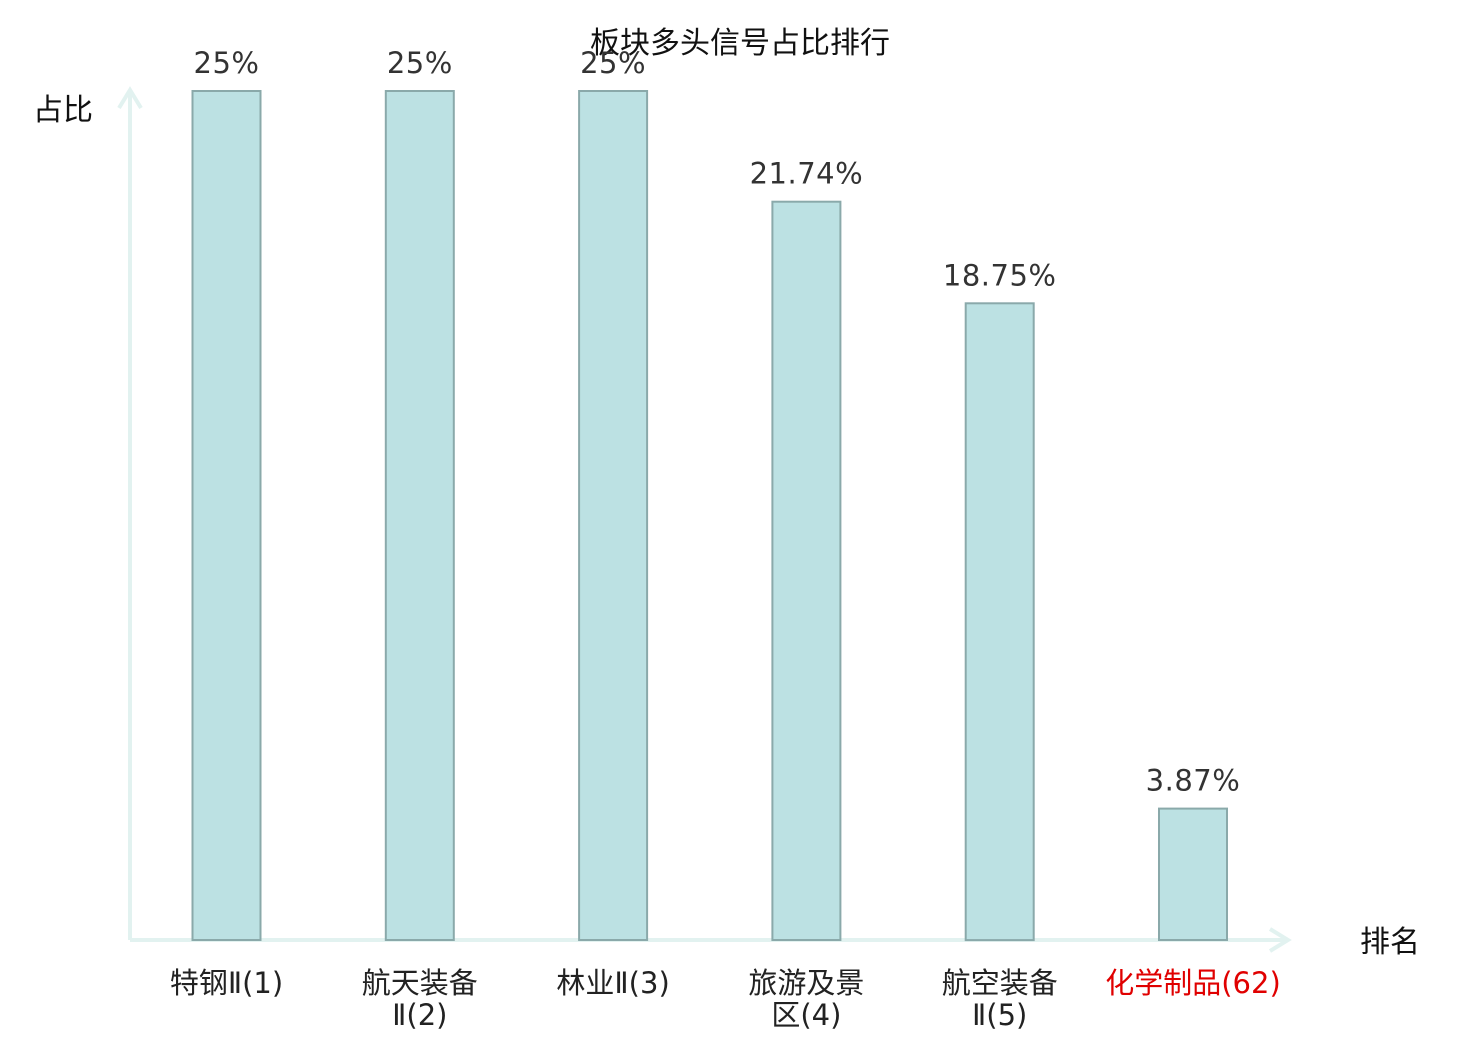 The image size is (1480, 1040). Describe the element at coordinates (711, 940) in the screenshot. I see `x-axis` at that location.